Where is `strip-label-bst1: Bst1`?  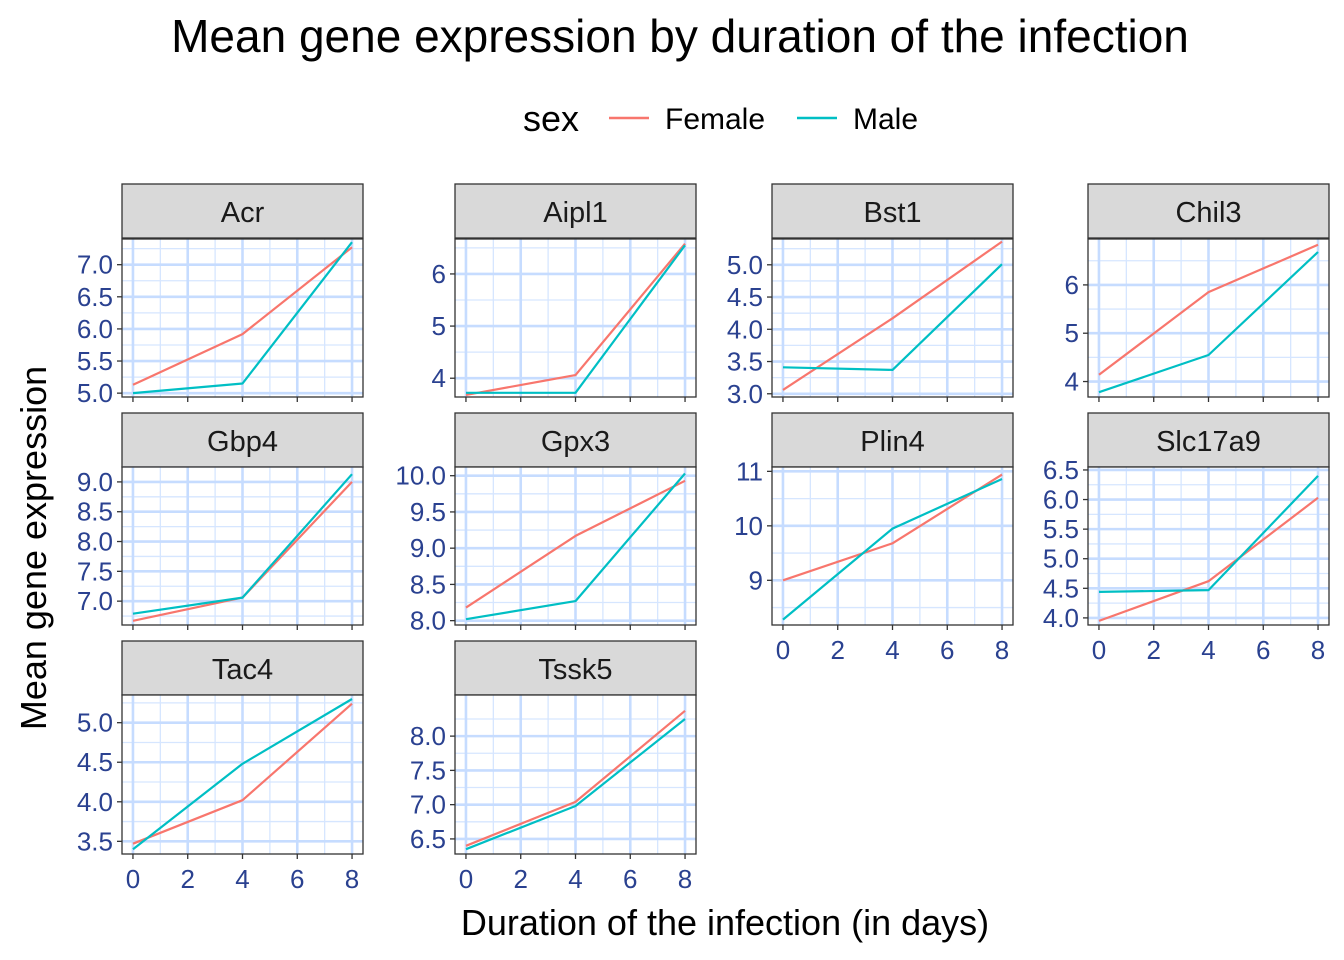 strip-label-bst1: Bst1 is located at coordinates (892, 213).